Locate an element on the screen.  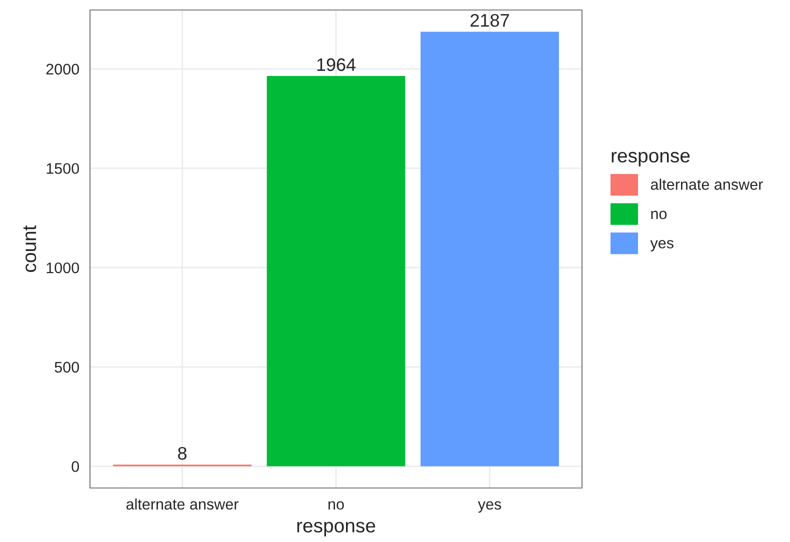
y-tick-label: 1000 is located at coordinates (62, 268).